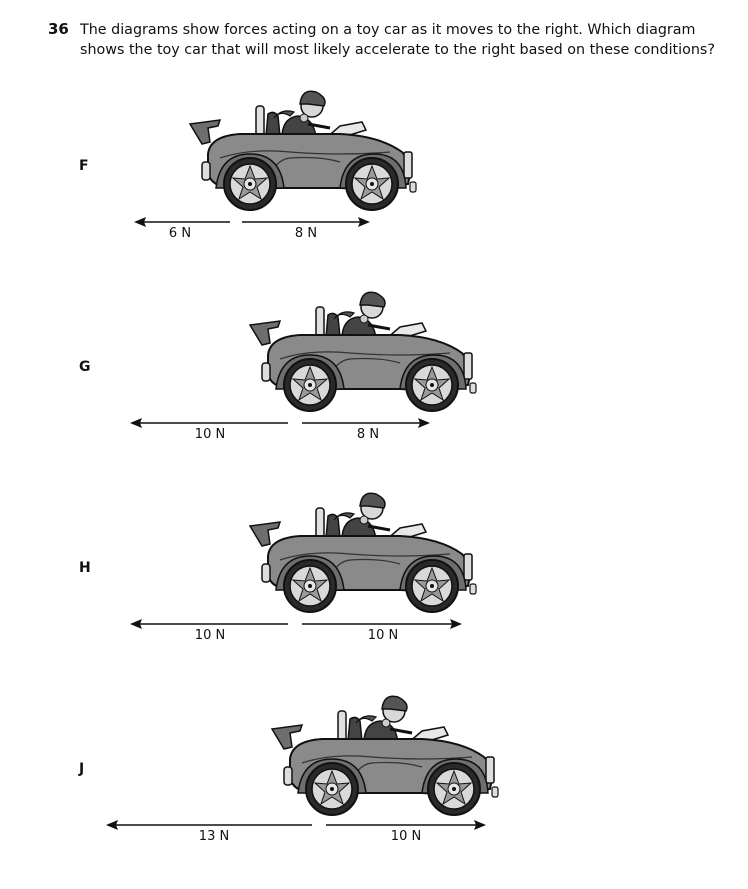 The width and height of the screenshot is (748, 889). What do you see at coordinates (84, 166) in the screenshot?
I see `option-letter: F` at bounding box center [84, 166].